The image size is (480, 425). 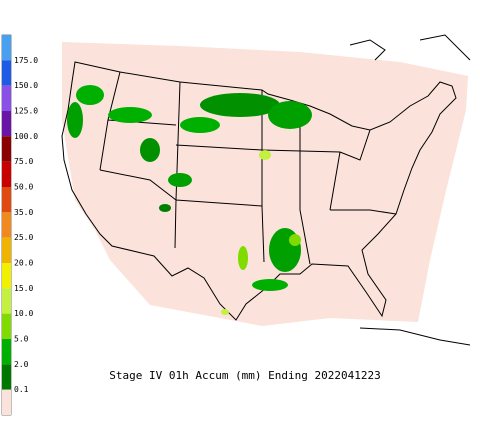 What do you see at coordinates (23, 288) in the screenshot?
I see `legend-label: 15.0` at bounding box center [23, 288].